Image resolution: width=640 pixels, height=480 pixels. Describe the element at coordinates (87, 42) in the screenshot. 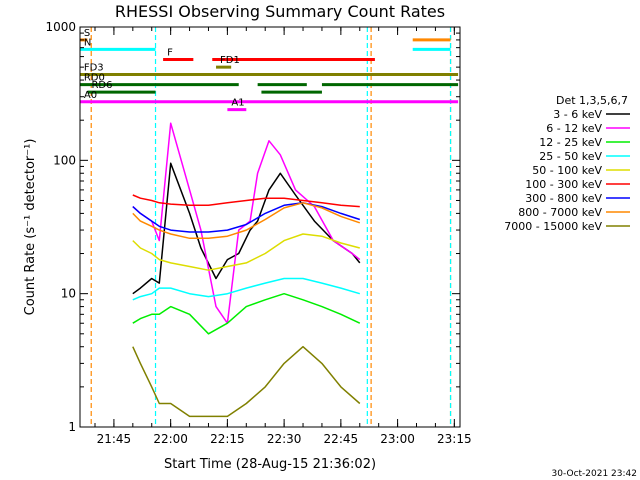

I see `state-bar-label-n: N` at that location.